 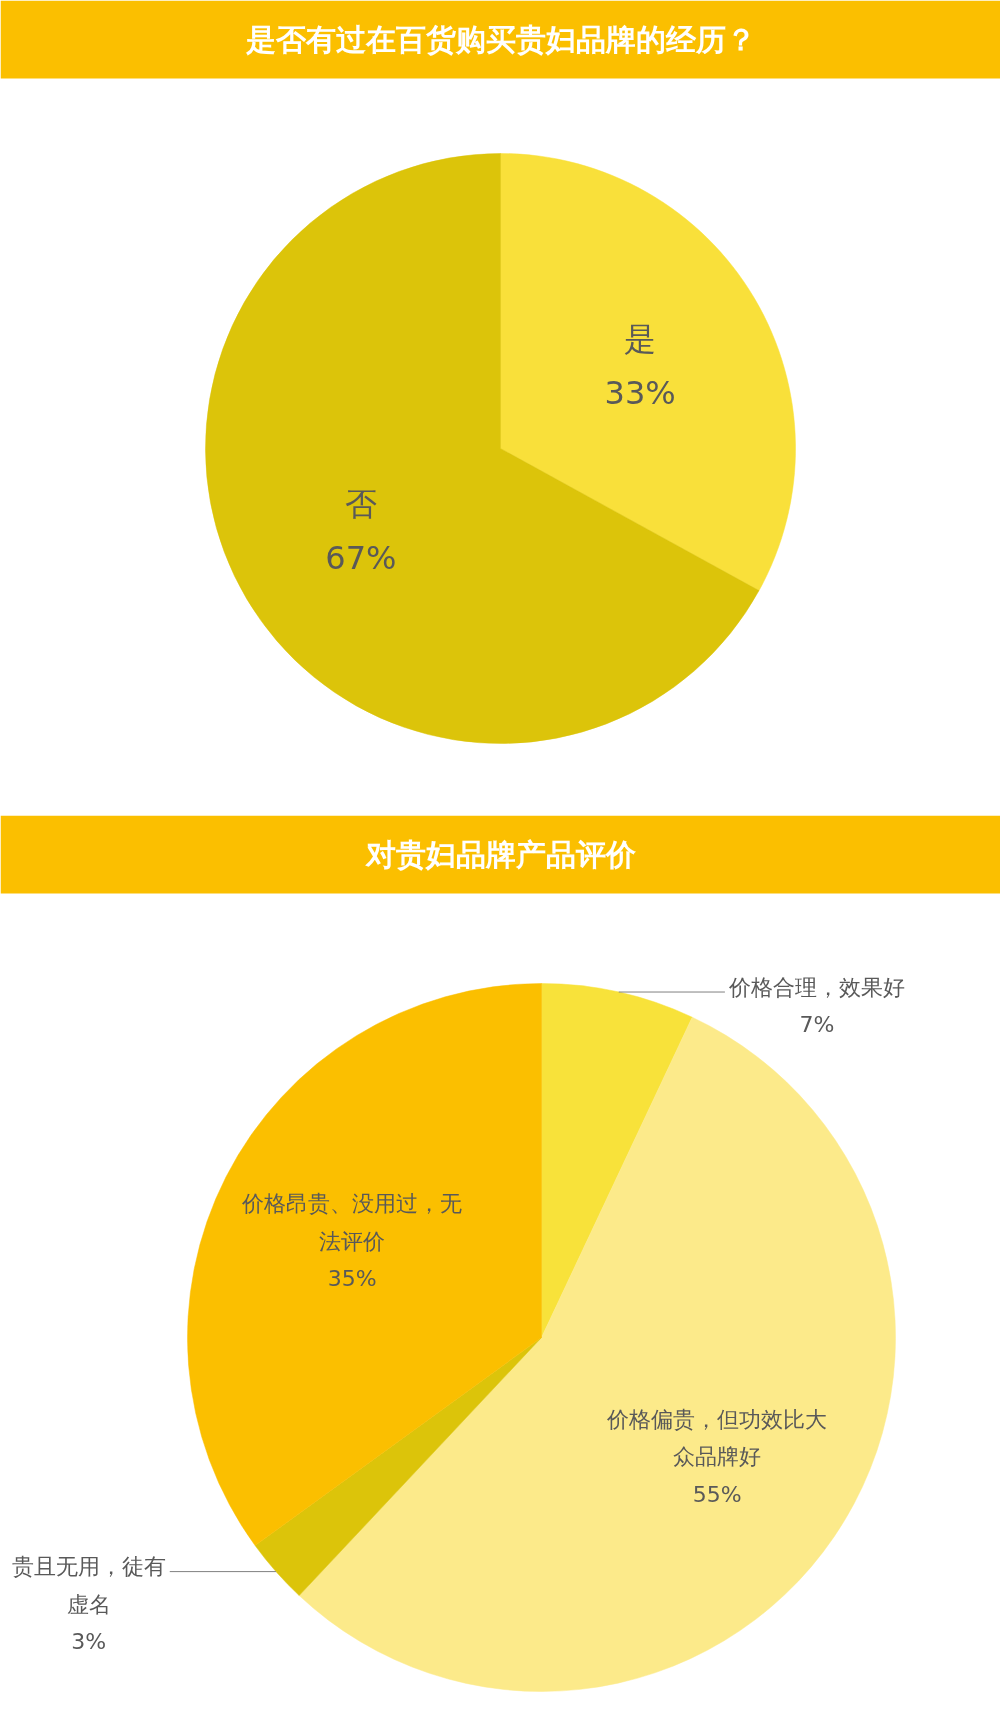 I want to click on slice-label: 否, so click(x=360, y=503).